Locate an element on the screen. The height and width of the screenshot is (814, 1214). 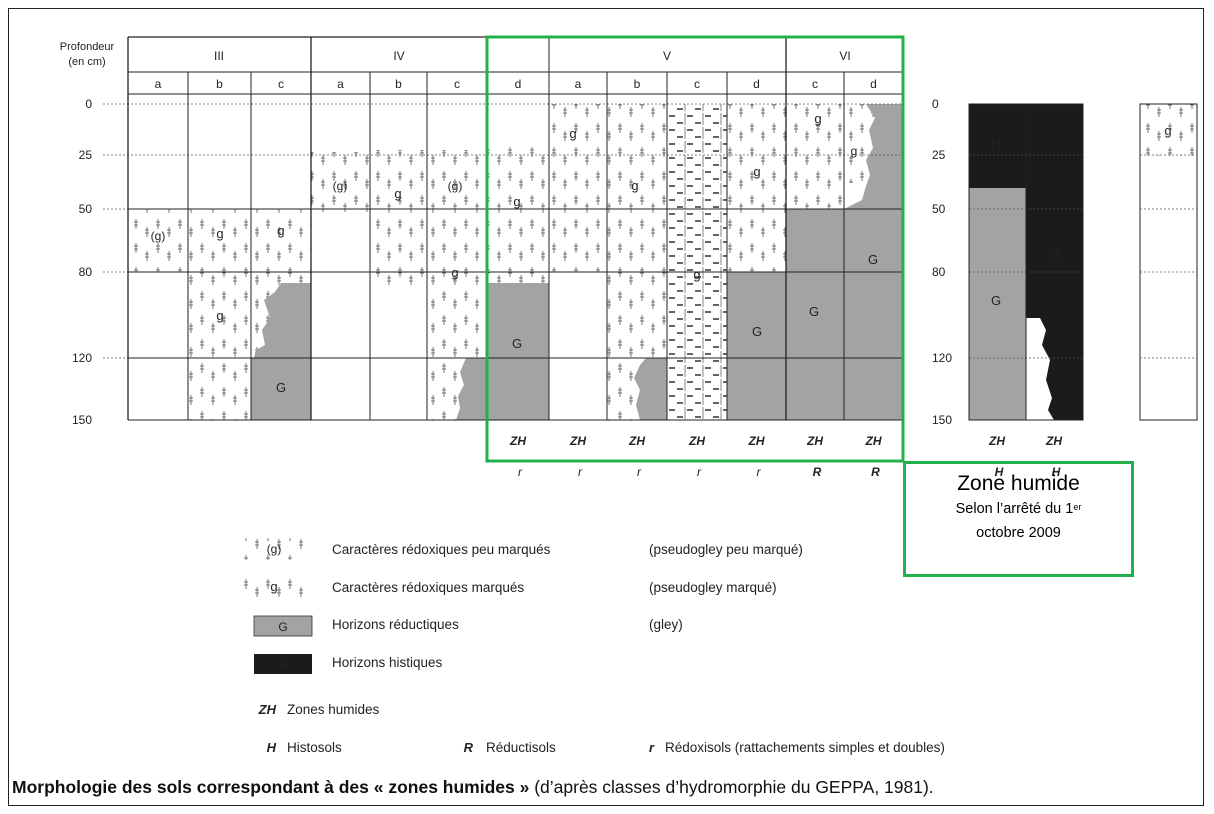
legend-symbol-frame is located at coordinates (283, 626).